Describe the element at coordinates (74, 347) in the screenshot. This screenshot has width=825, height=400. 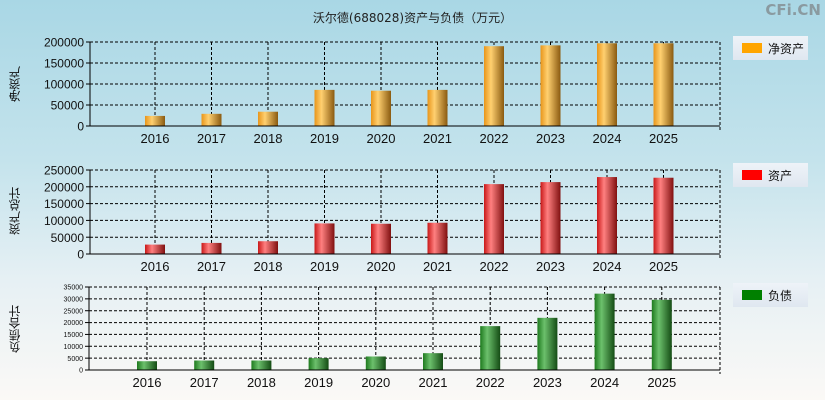
I see `y-tick-label: 10000` at that location.